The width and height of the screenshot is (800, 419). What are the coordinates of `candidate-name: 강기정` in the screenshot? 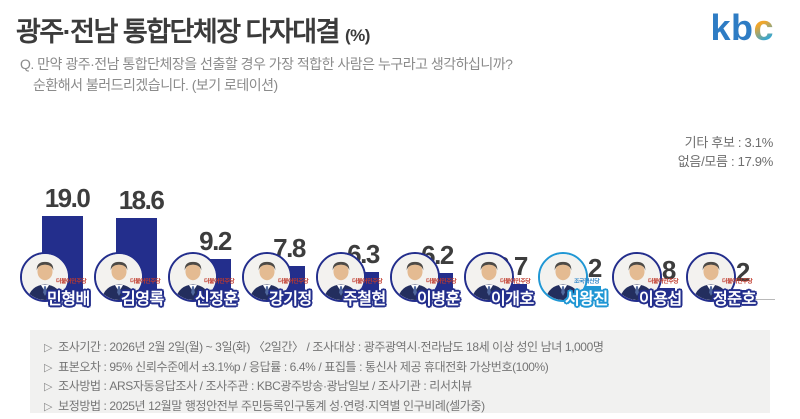 It's located at (290, 299).